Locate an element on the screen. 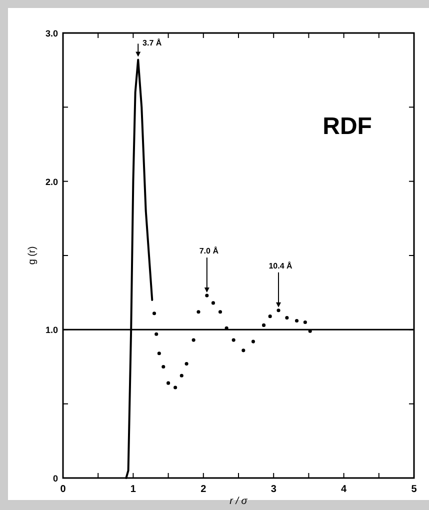 The width and height of the screenshot is (429, 510). x-tick-label: 3 is located at coordinates (273, 489).